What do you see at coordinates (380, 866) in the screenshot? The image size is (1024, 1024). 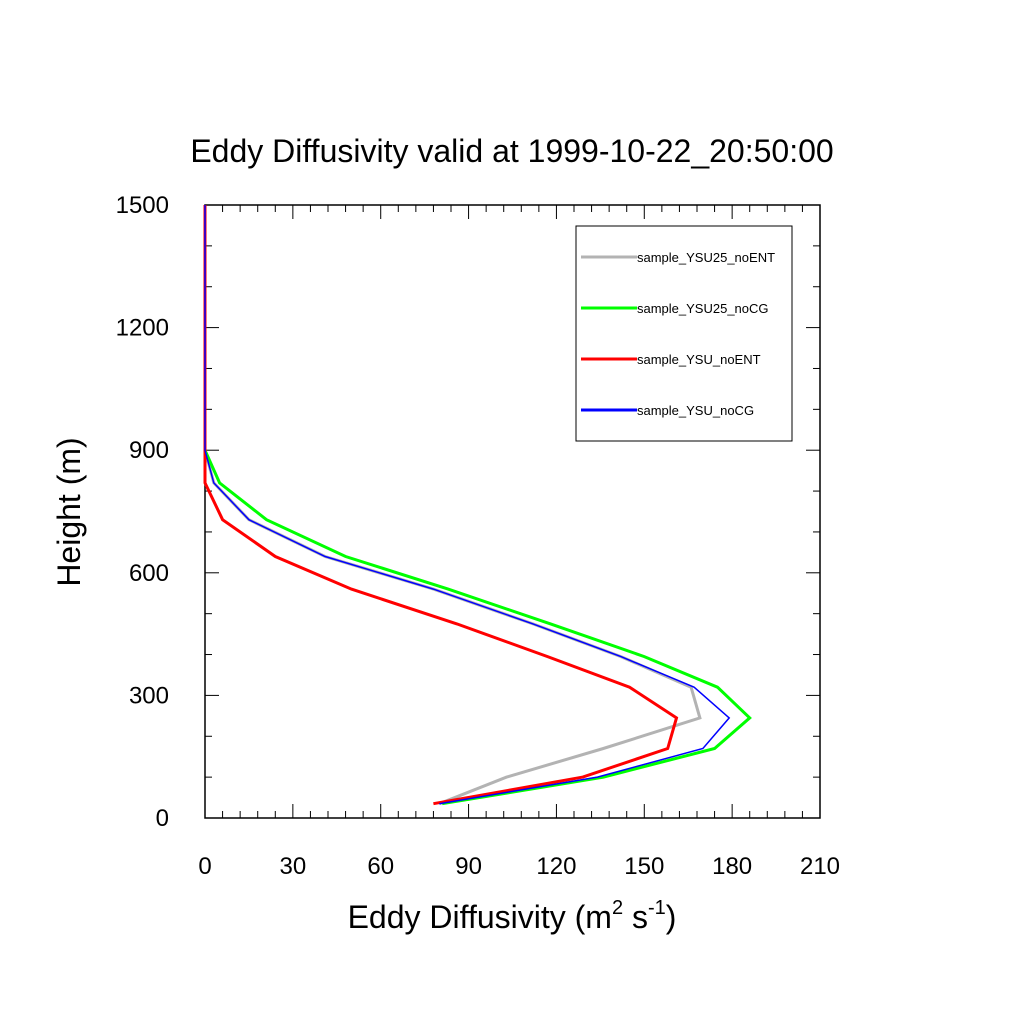 I see `x-tick-label: 60` at bounding box center [380, 866].